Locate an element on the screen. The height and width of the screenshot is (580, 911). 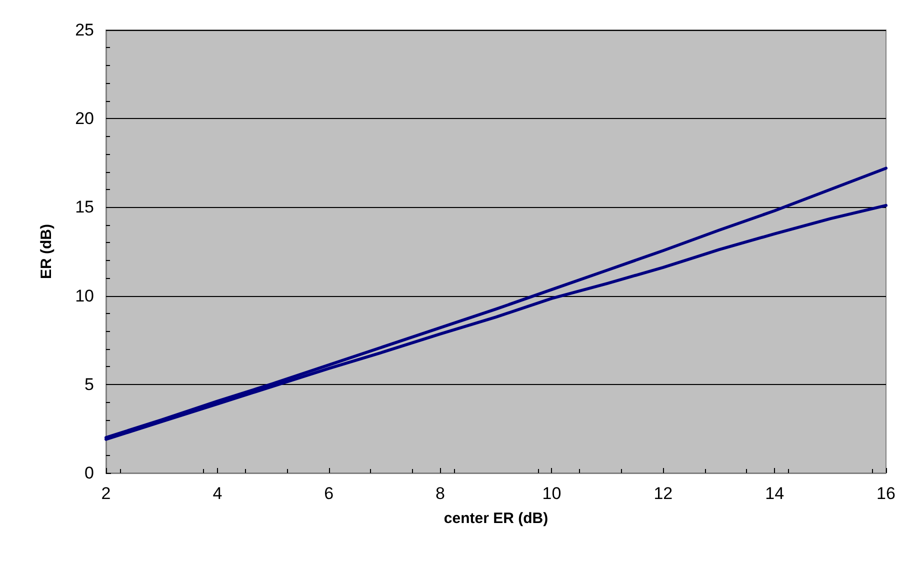
y-tick-label: 5 is located at coordinates (89, 384).